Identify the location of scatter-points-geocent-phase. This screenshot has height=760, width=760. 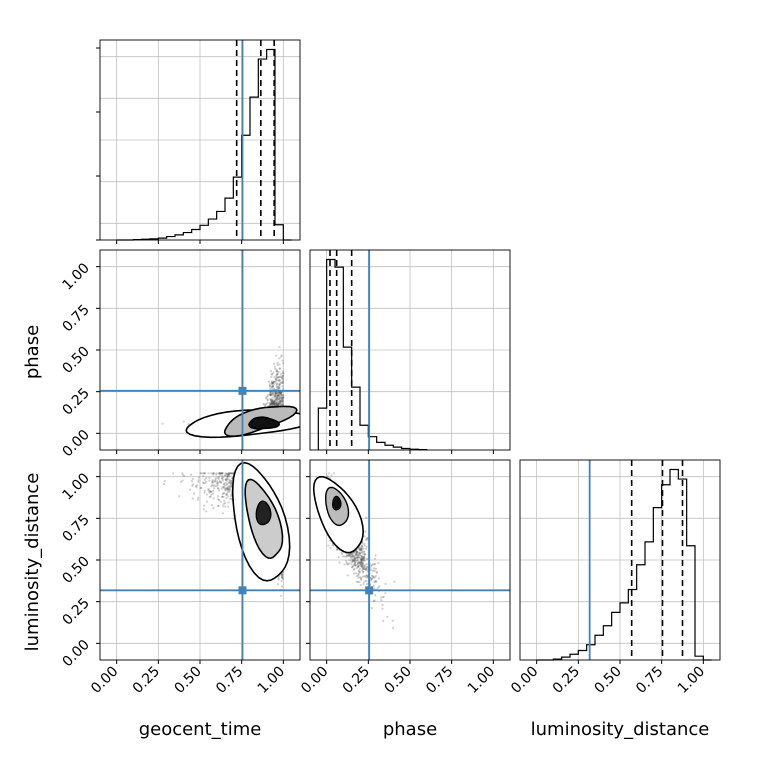
(230, 392).